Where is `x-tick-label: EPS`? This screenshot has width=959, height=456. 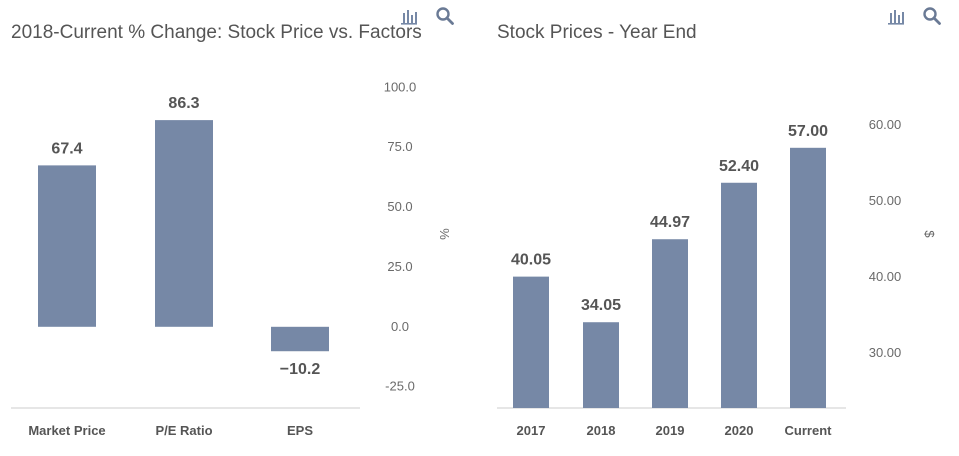
x-tick-label: EPS is located at coordinates (300, 430).